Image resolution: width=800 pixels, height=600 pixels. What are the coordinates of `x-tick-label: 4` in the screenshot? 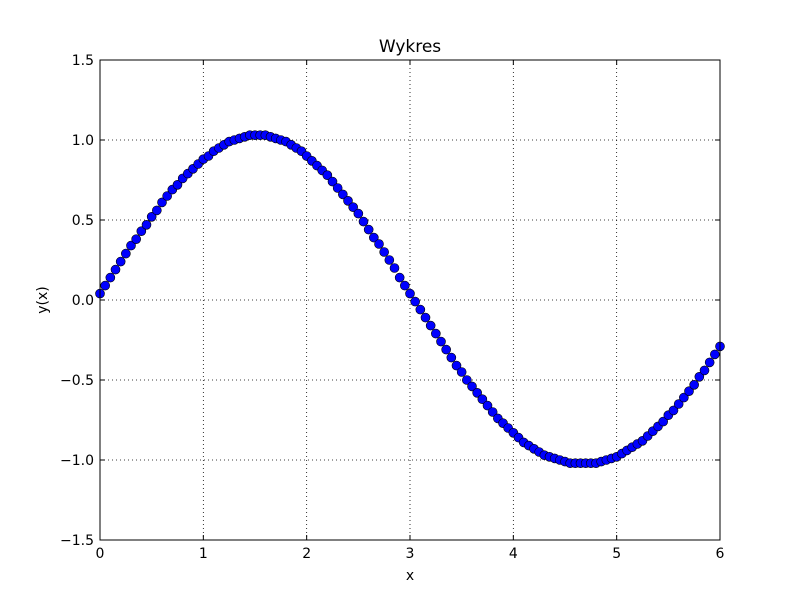 It's located at (513, 554).